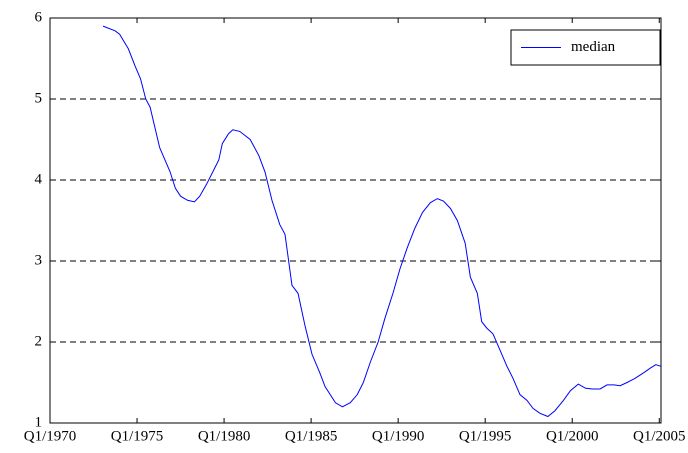 This screenshot has width=688, height=453. I want to click on x-tick-label: Q1/1990, so click(398, 436).